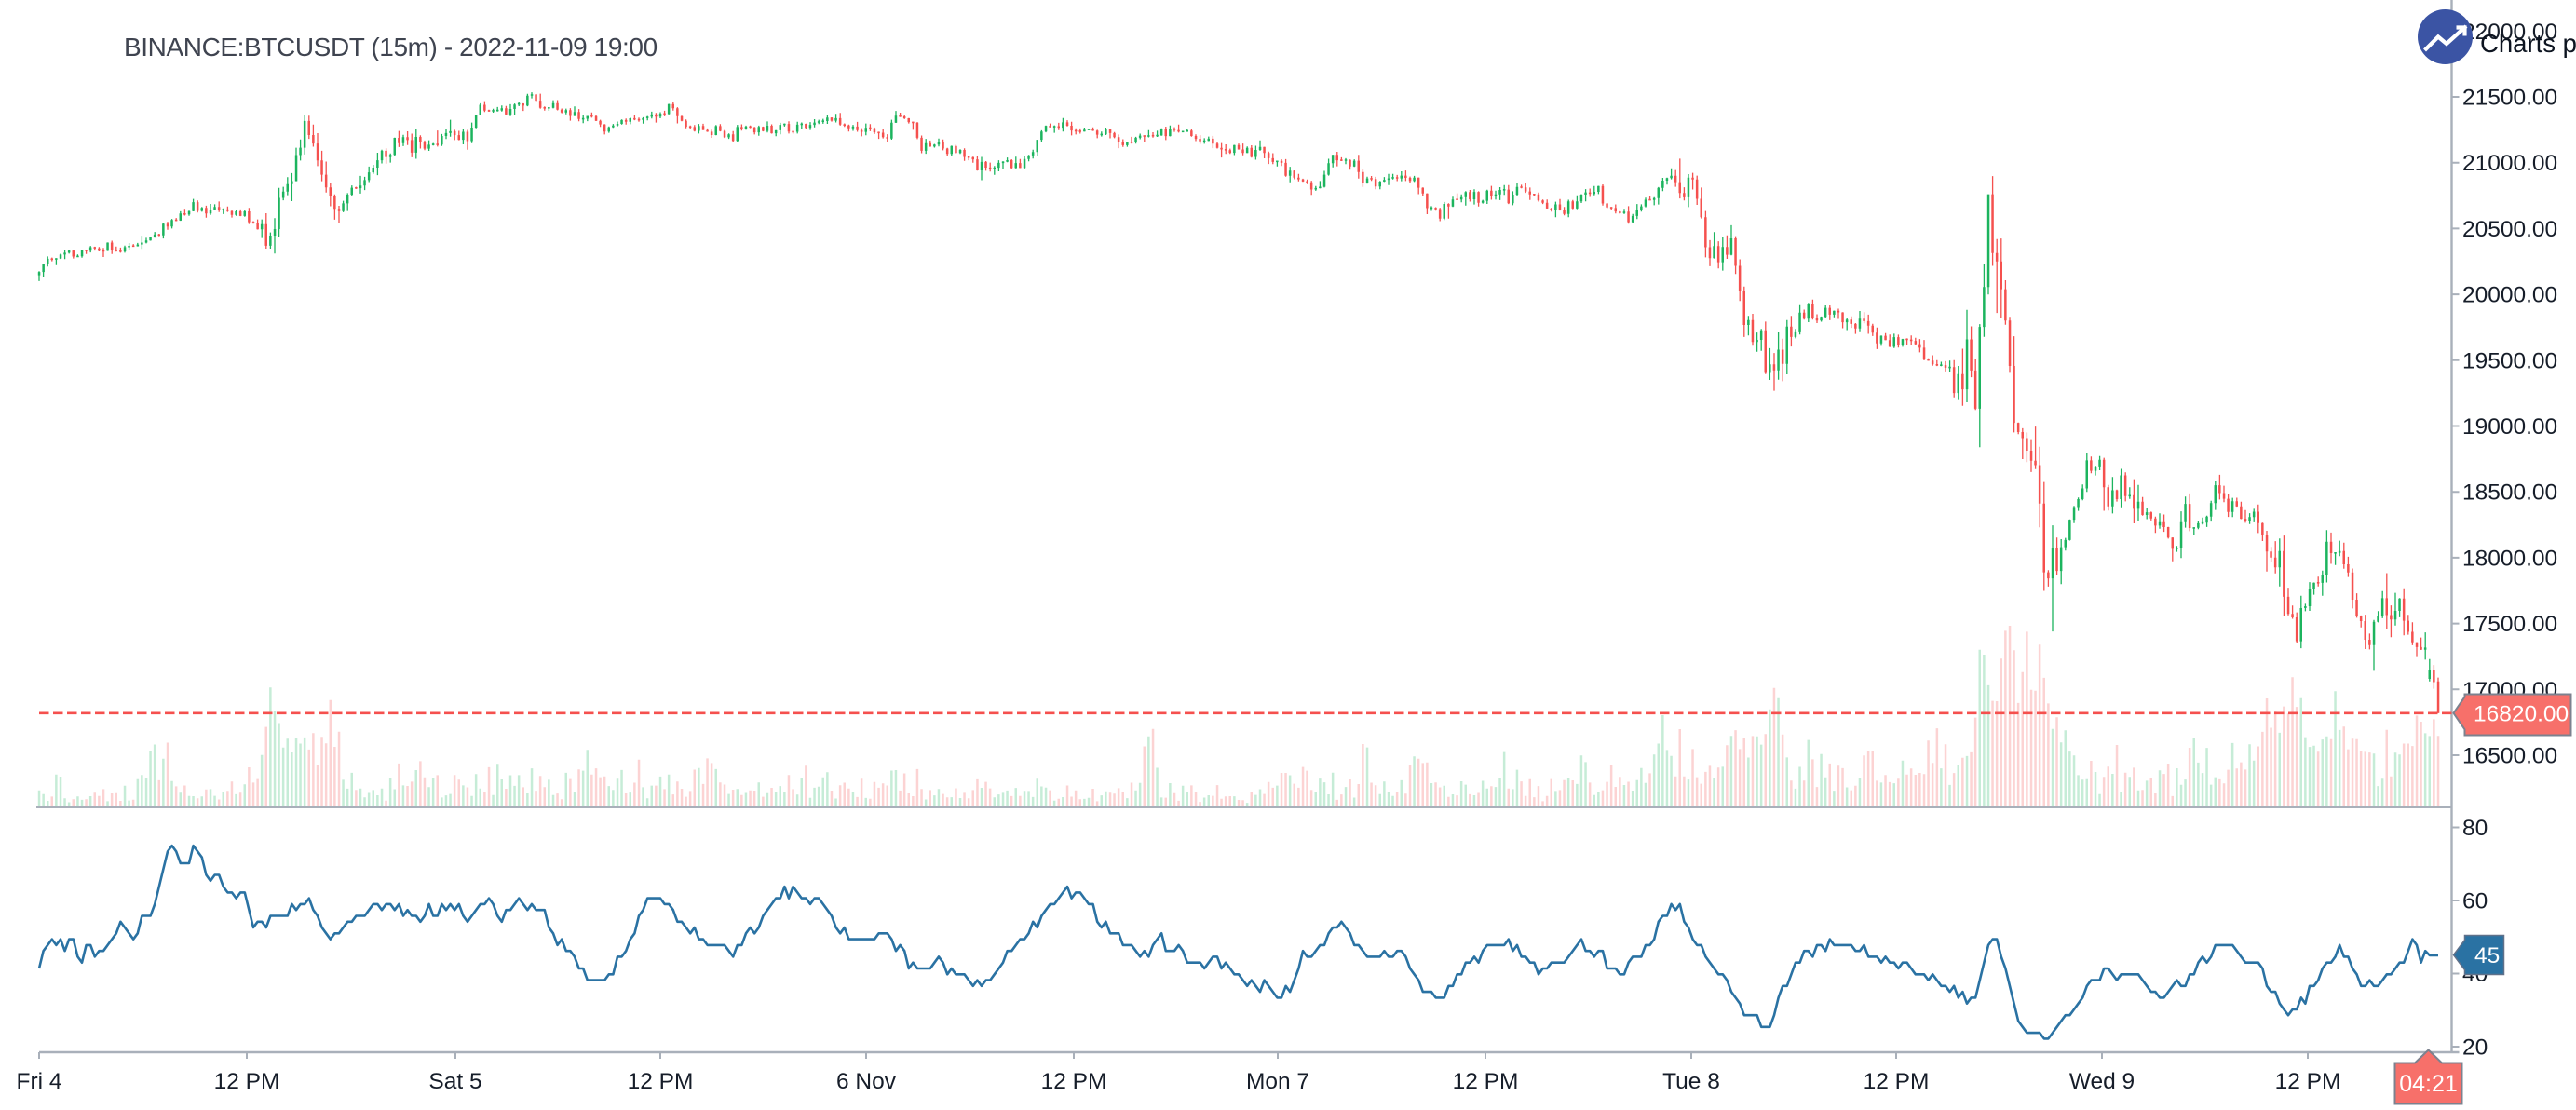 This screenshot has height=1110, width=2576. What do you see at coordinates (454, 1081) in the screenshot?
I see `svg-text: Sat 5` at bounding box center [454, 1081].